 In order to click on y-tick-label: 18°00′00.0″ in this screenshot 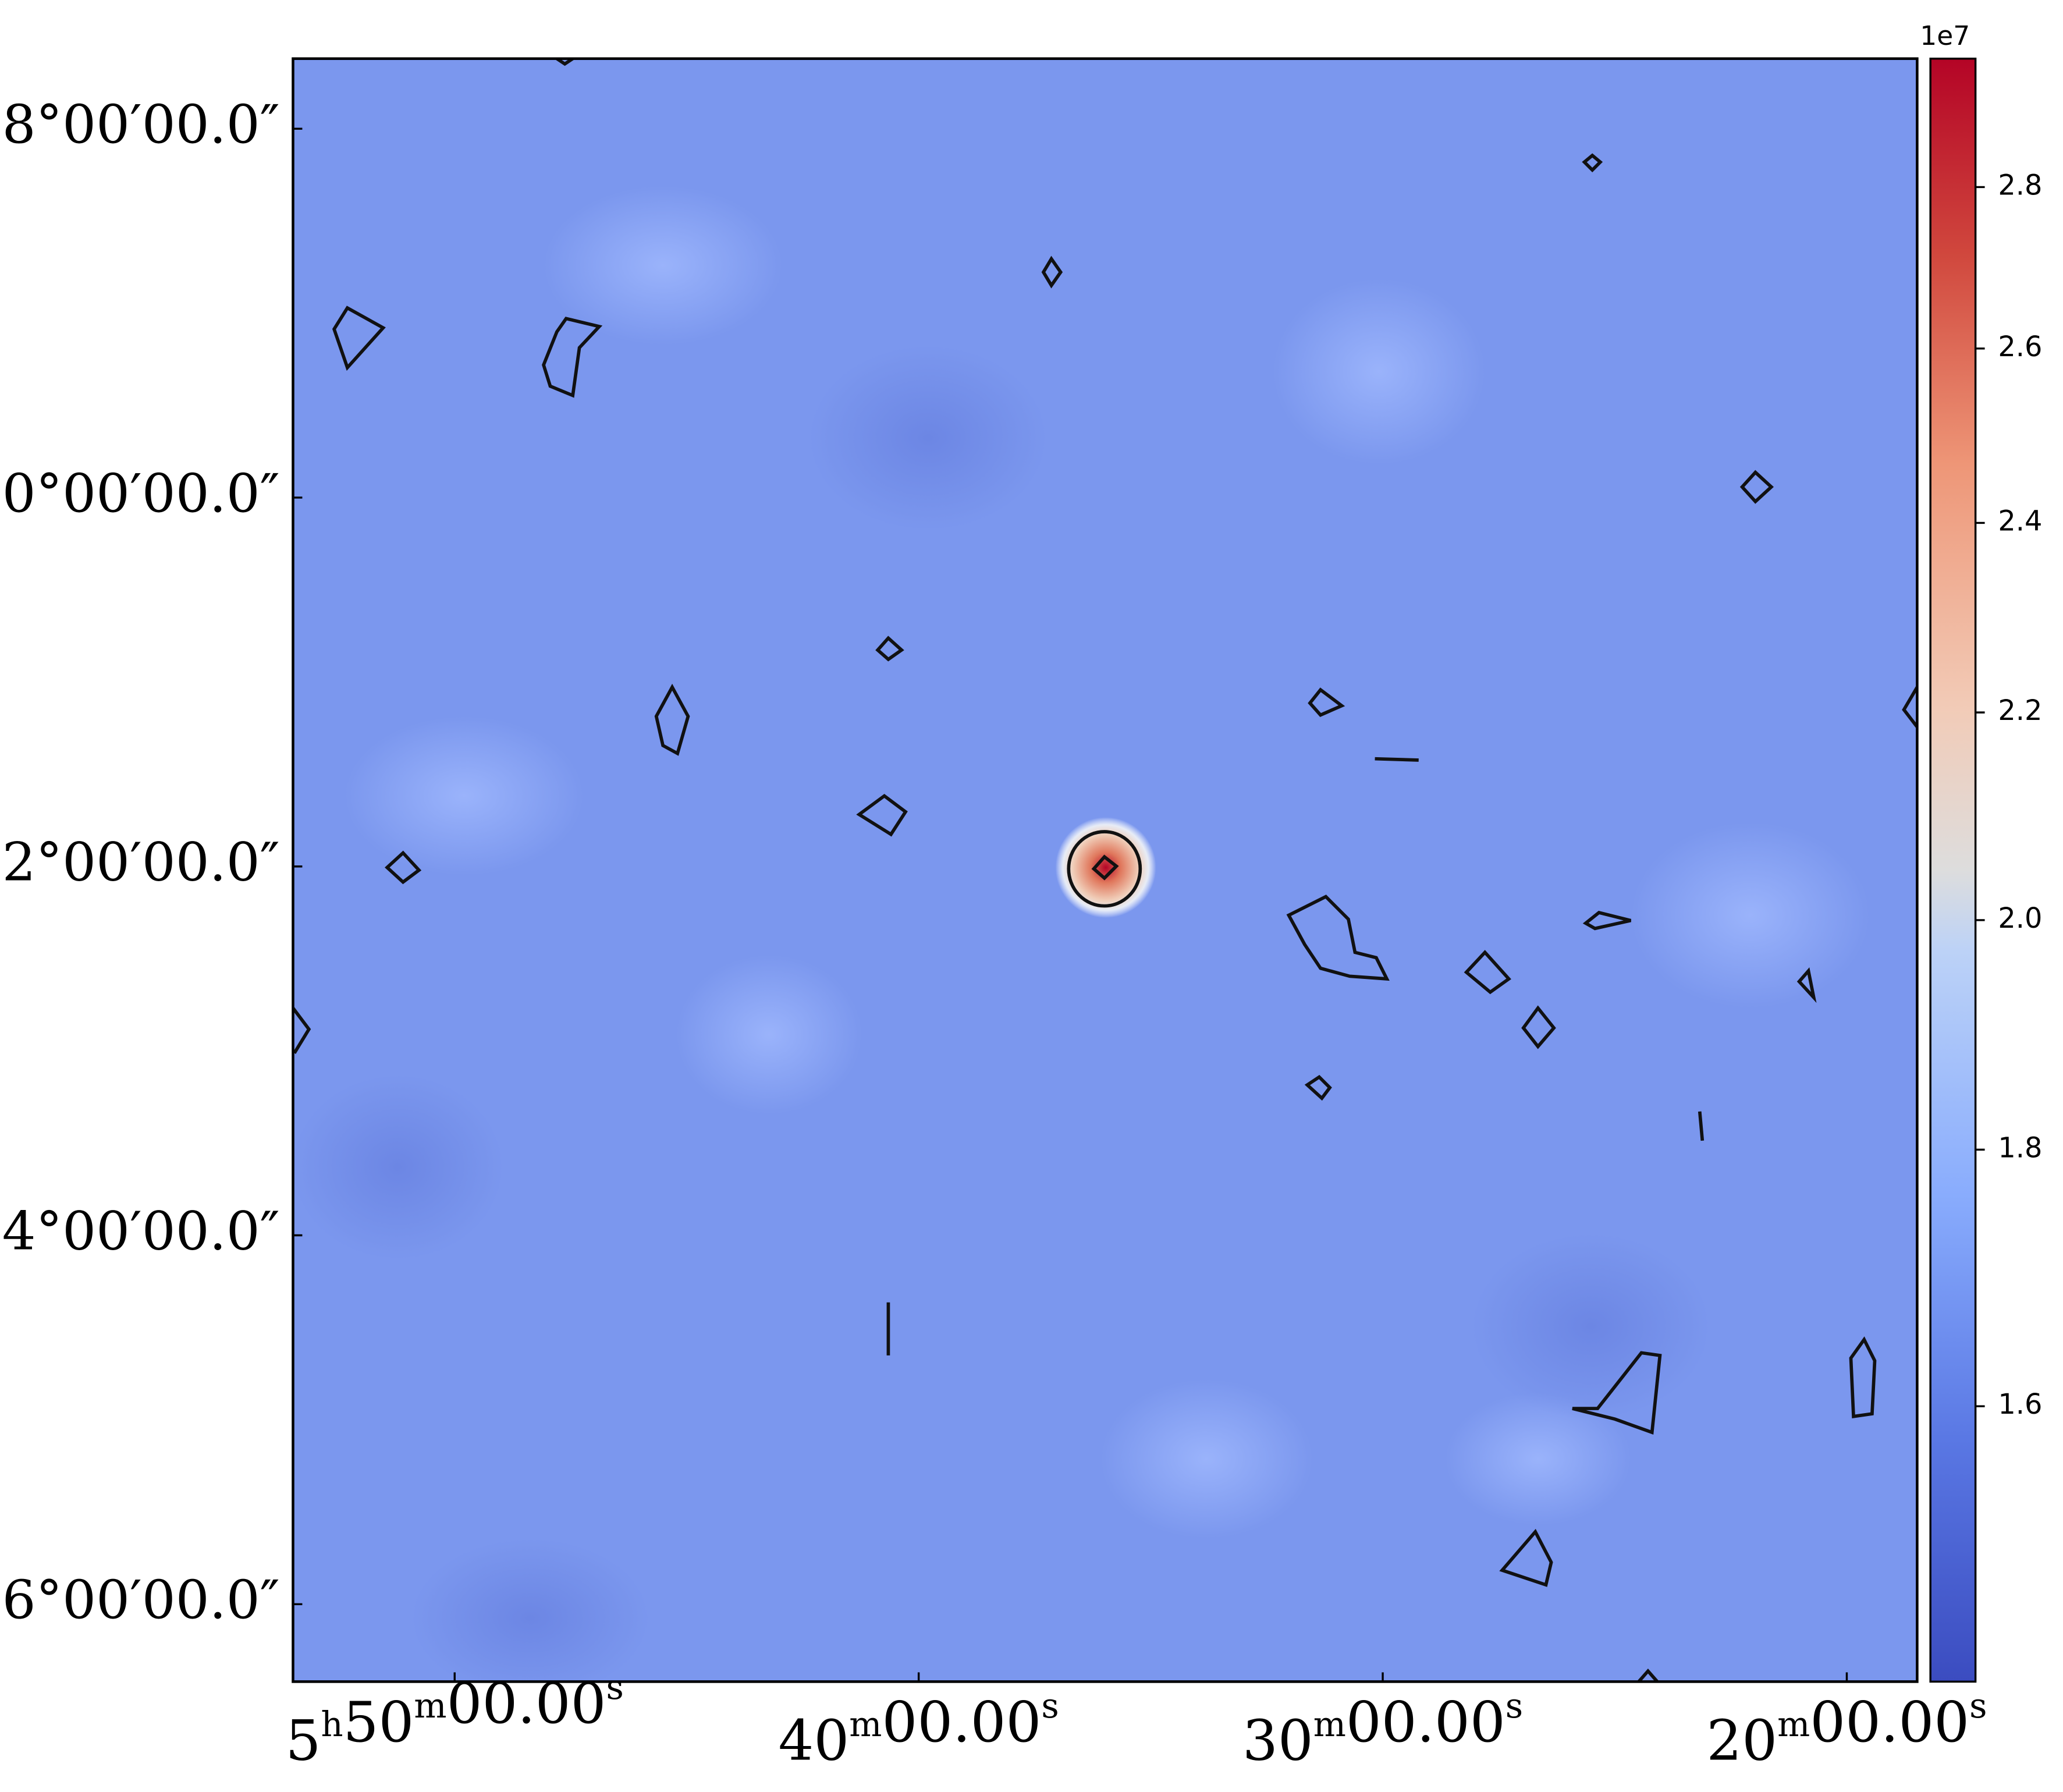, I will do `click(140, 124)`.